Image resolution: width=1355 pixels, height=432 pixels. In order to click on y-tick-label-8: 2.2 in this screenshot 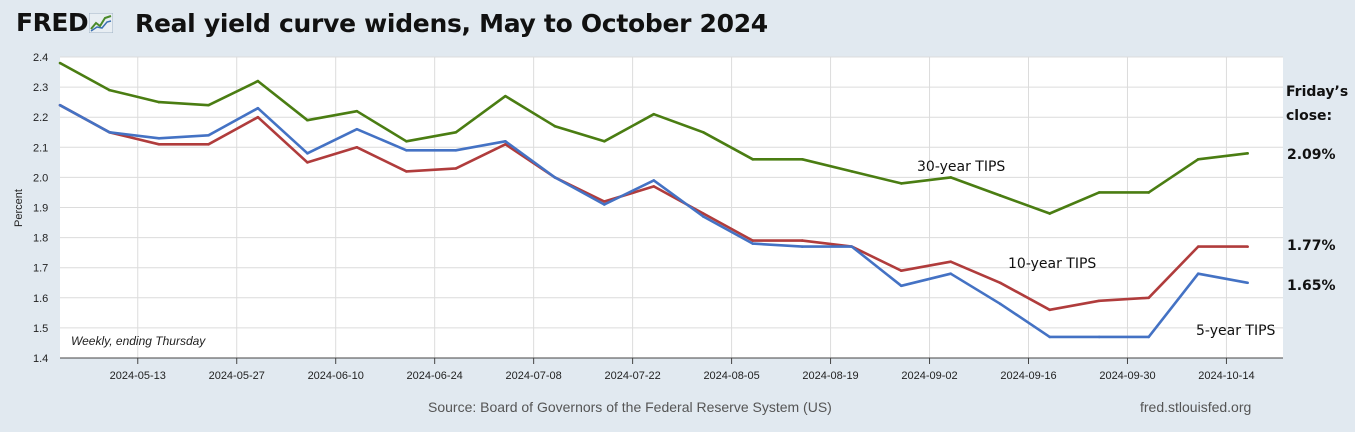, I will do `click(40, 118)`.